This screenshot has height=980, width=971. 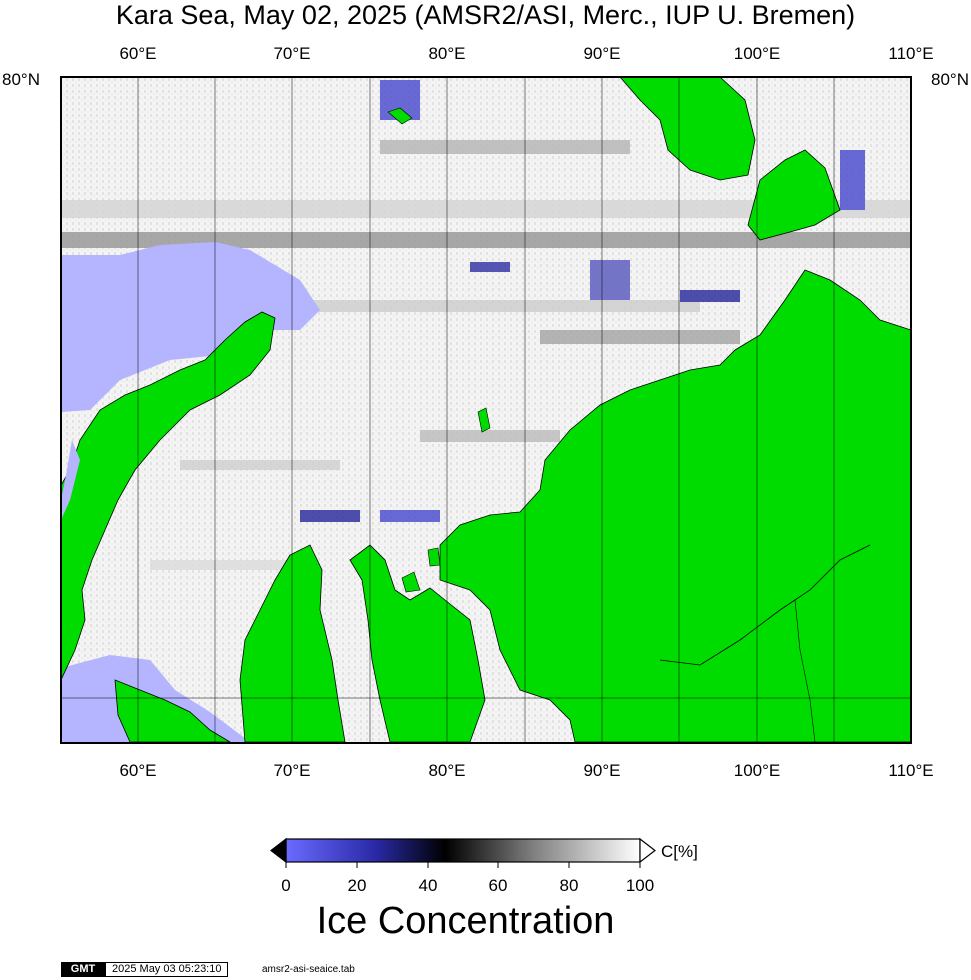 What do you see at coordinates (765, 605) in the screenshot?
I see `river-line` at bounding box center [765, 605].